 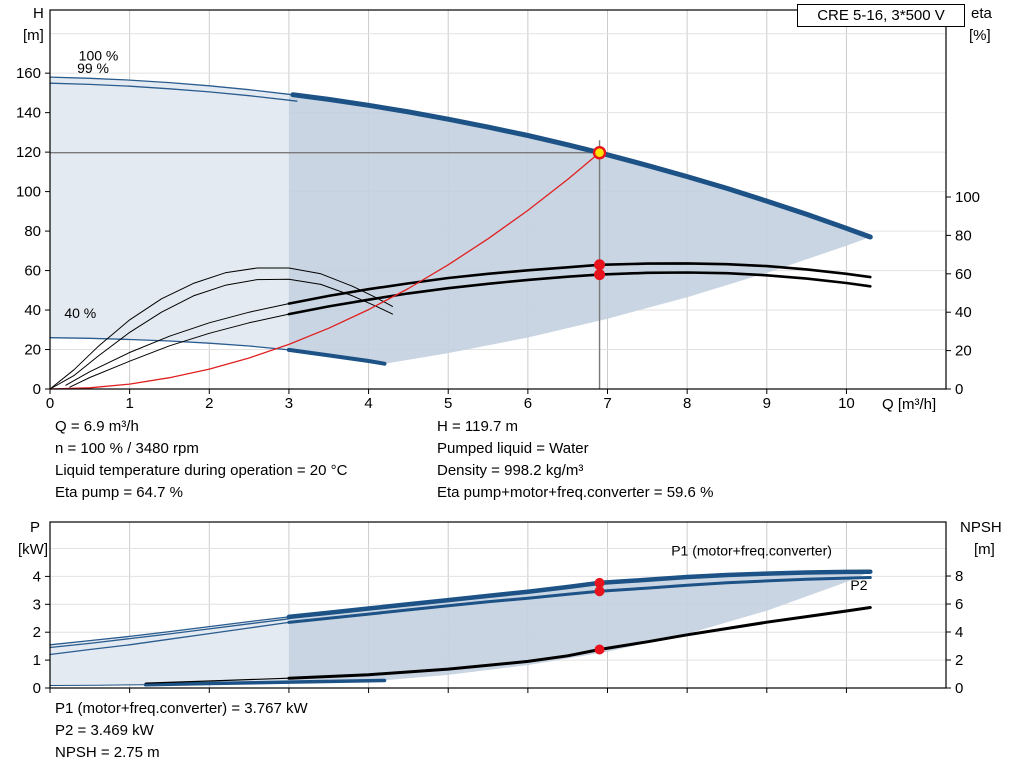 I want to click on marker-duty-point, so click(x=599, y=153).